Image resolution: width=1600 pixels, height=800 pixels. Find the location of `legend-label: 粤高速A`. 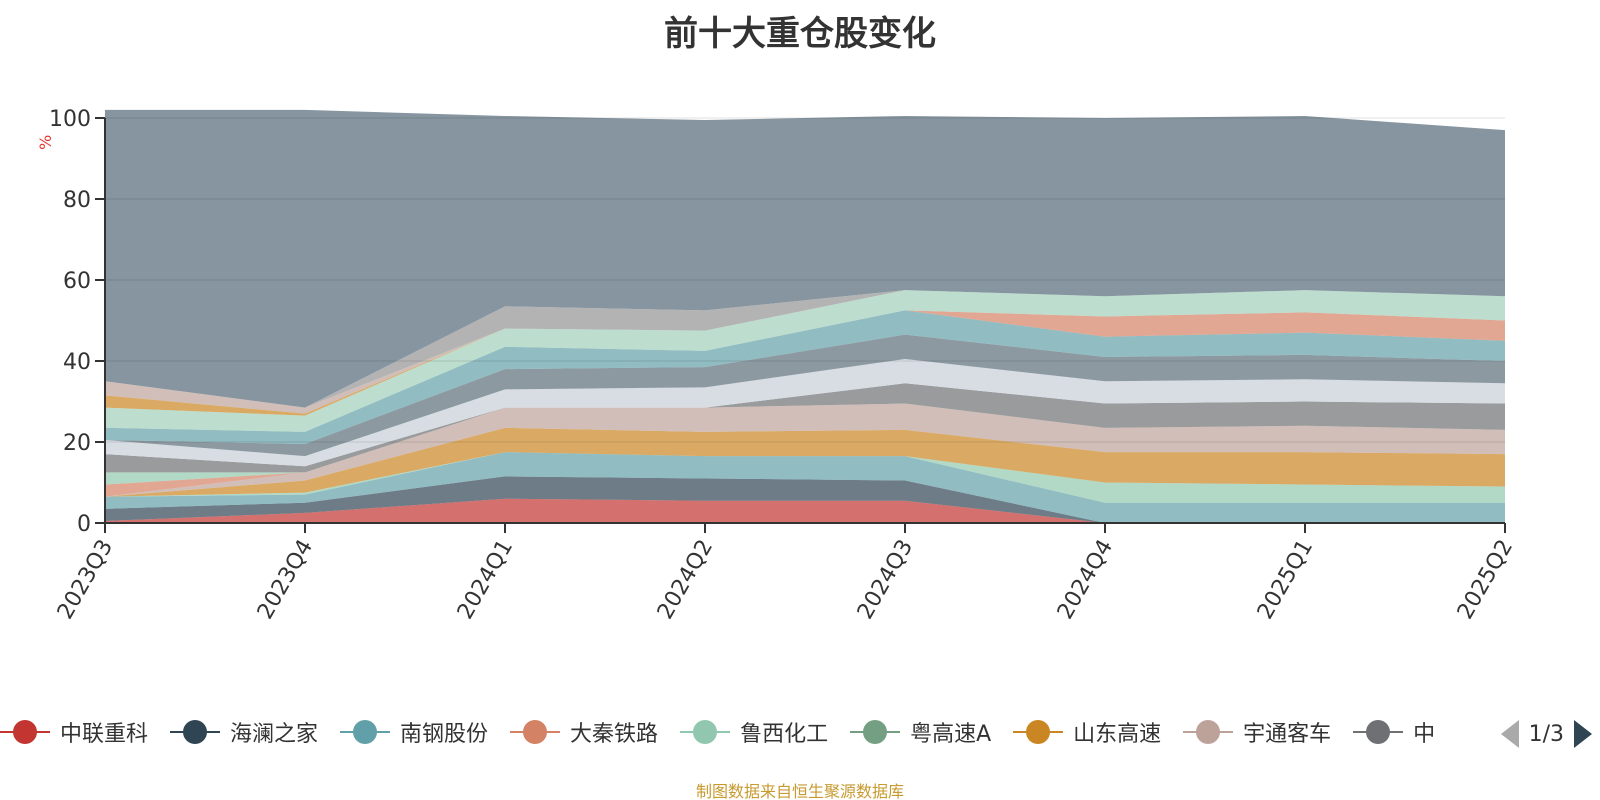

legend-label: 粤高速A is located at coordinates (951, 734).